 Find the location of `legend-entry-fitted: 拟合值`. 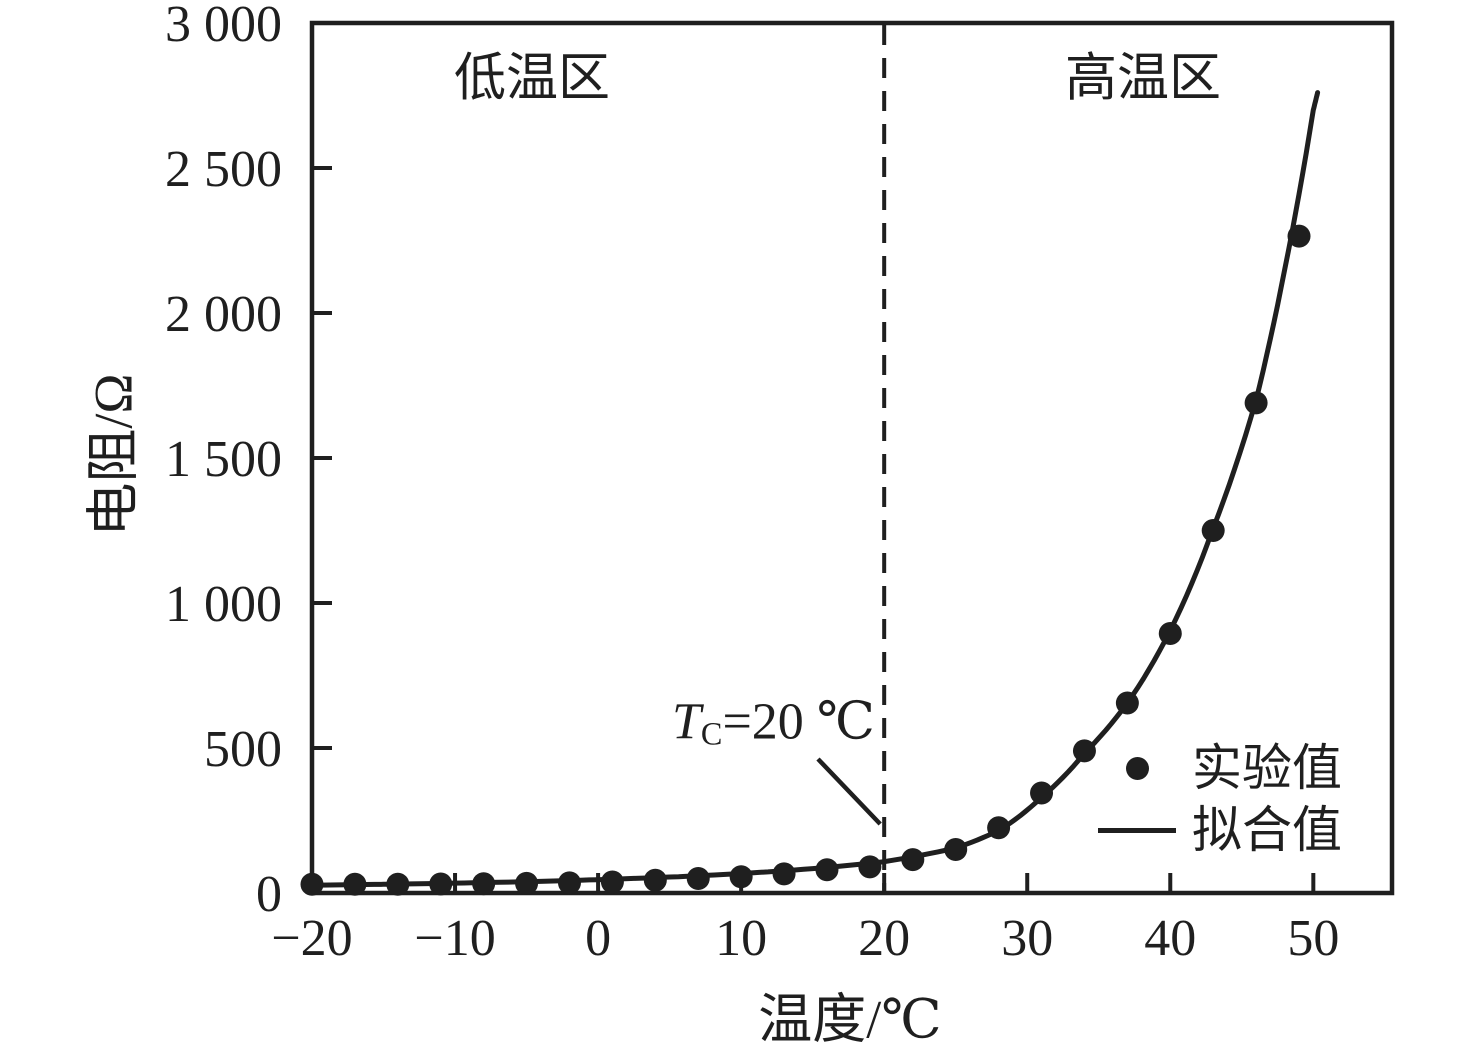

legend-entry-fitted: 拟合值 is located at coordinates (1220, 830).